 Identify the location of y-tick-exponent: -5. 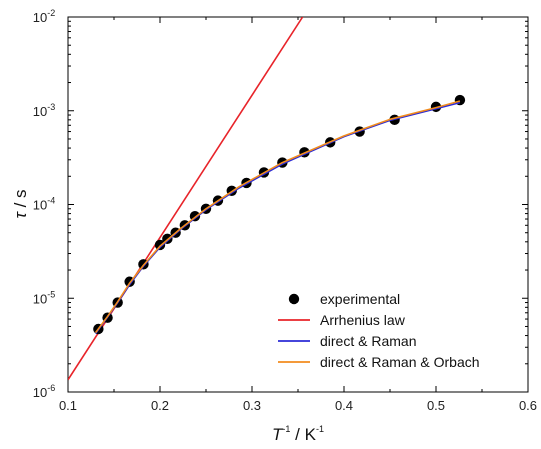
(51, 294).